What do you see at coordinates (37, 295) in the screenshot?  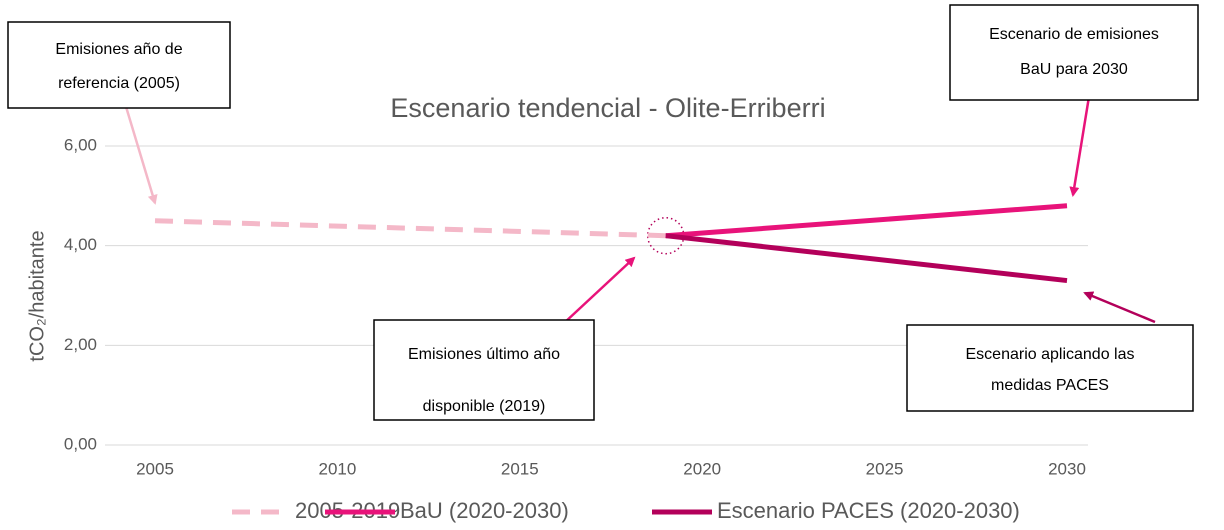 I see `y-axis-label: tCO₂/habitante` at bounding box center [37, 295].